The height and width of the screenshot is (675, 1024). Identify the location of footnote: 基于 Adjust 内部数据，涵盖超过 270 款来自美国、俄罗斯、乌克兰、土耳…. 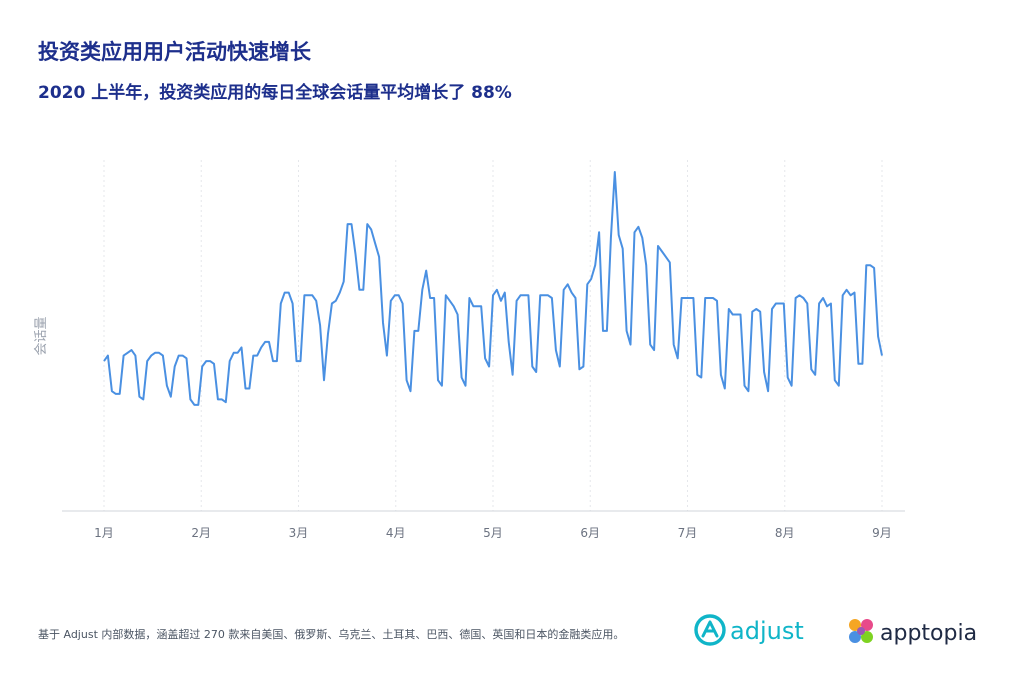
(331, 634).